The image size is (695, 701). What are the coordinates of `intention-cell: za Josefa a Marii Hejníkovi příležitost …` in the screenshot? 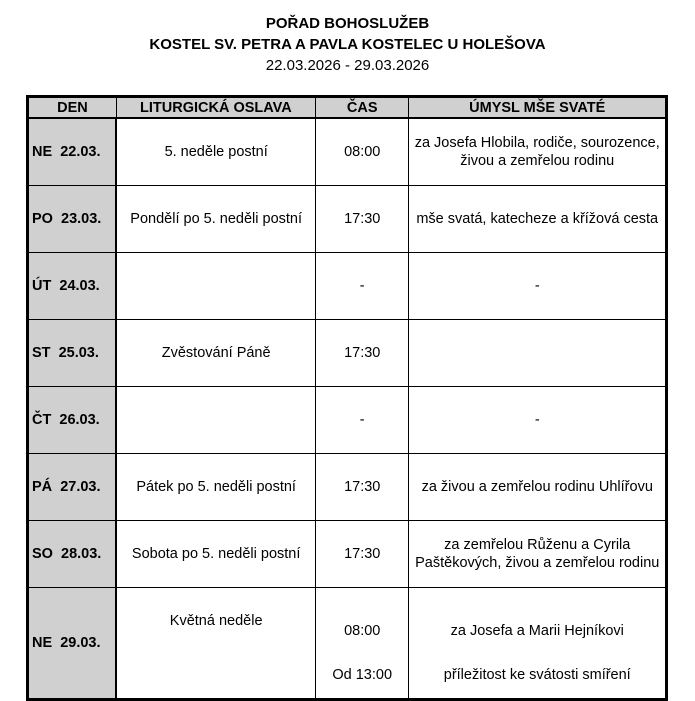 It's located at (537, 643).